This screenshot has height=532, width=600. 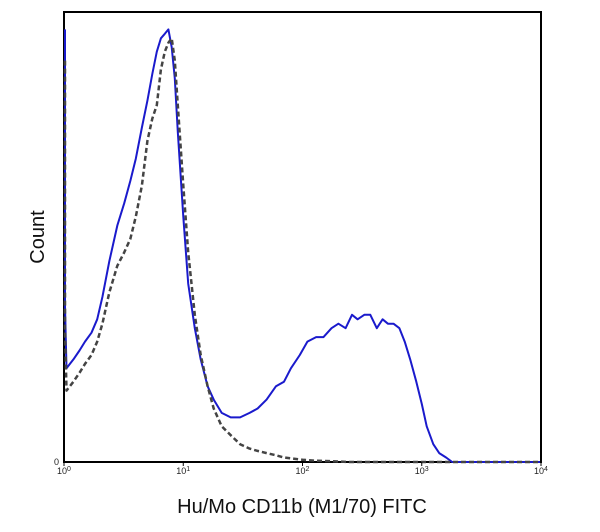 What do you see at coordinates (422, 471) in the screenshot?
I see `x-tick-label: 103` at bounding box center [422, 471].